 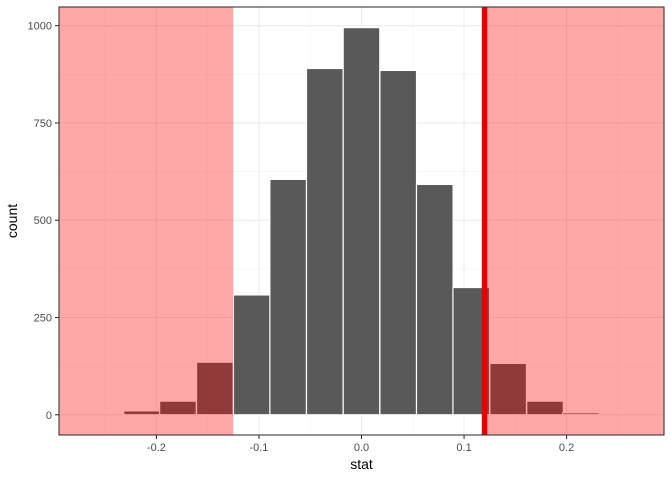 I want to click on x-tick-label: -0.1, so click(x=258, y=448).